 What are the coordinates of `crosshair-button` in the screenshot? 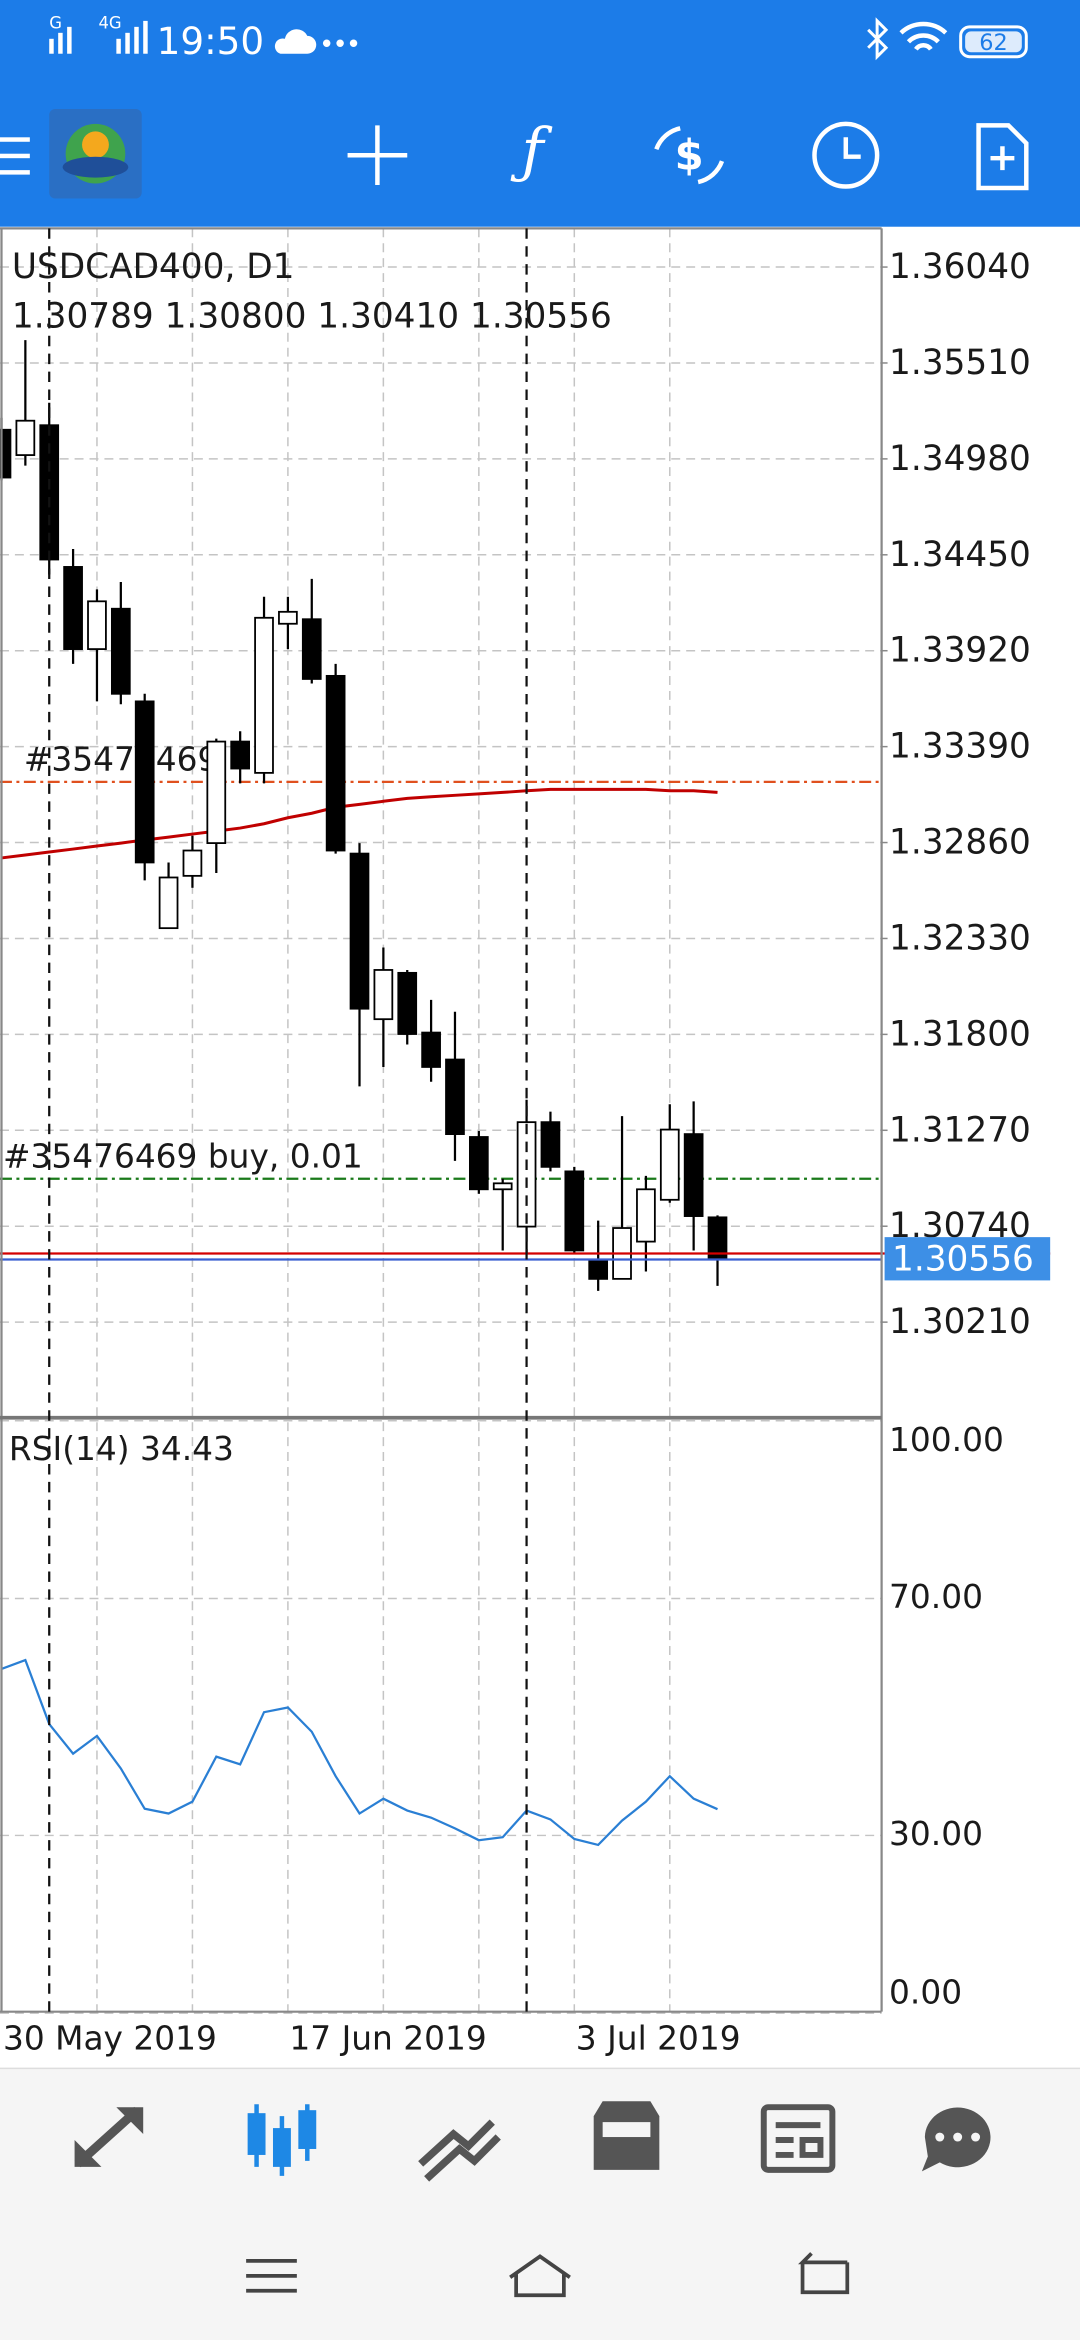 It's located at (377, 155).